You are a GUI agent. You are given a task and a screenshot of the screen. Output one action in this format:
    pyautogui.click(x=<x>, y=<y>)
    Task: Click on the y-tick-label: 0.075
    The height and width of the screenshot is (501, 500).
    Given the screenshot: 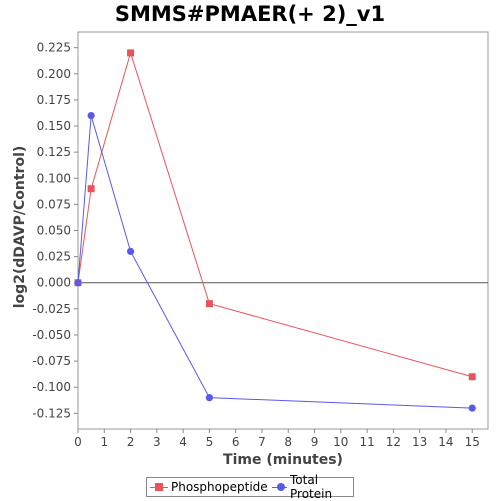 What is the action you would take?
    pyautogui.click(x=54, y=204)
    